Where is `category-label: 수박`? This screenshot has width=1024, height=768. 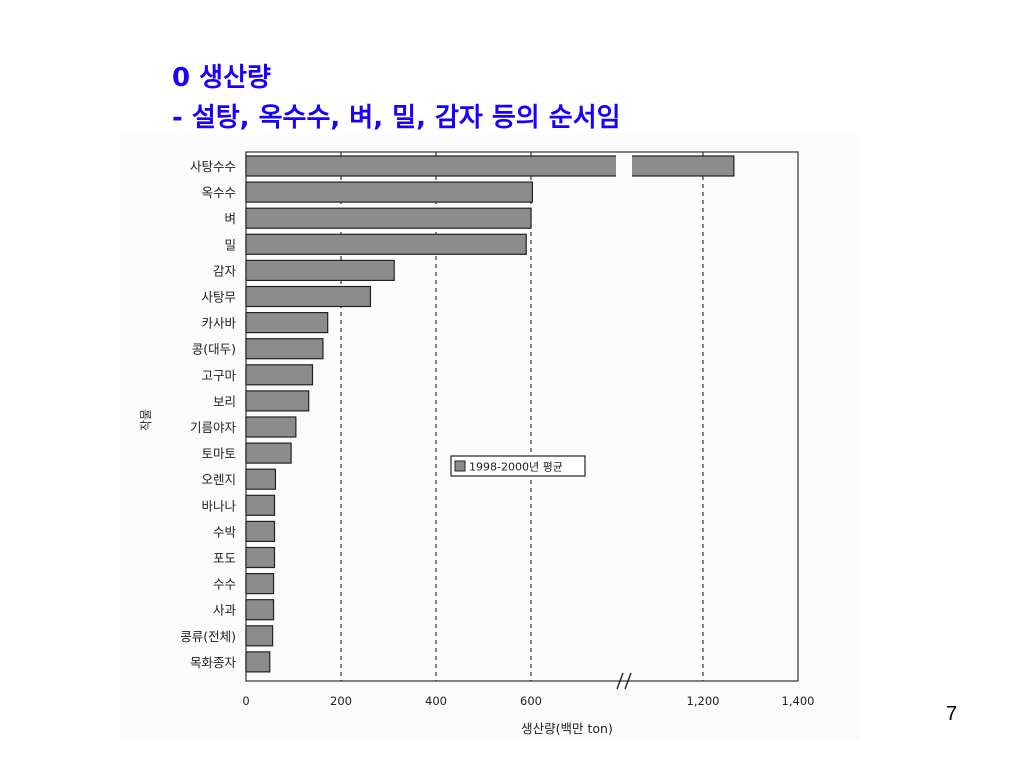 category-label: 수박 is located at coordinates (225, 531).